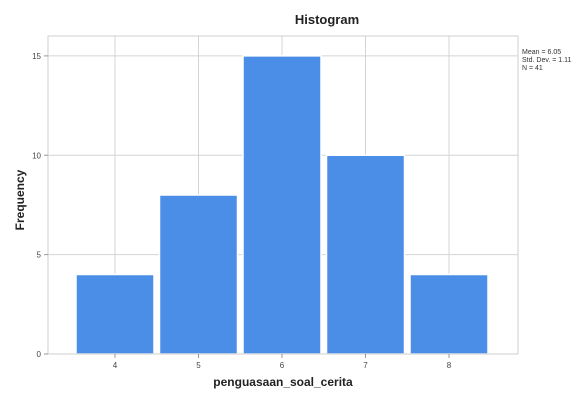  What do you see at coordinates (36, 56) in the screenshot?
I see `y-tick-label: 15` at bounding box center [36, 56].